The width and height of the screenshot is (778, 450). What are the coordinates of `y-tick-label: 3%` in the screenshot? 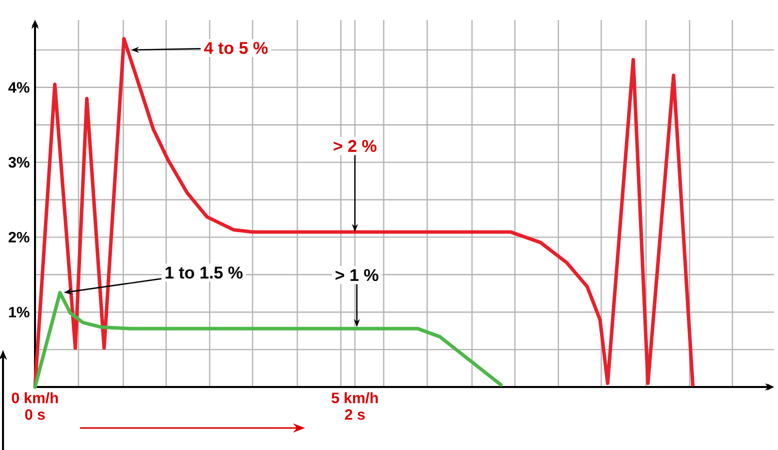 It's located at (19, 162).